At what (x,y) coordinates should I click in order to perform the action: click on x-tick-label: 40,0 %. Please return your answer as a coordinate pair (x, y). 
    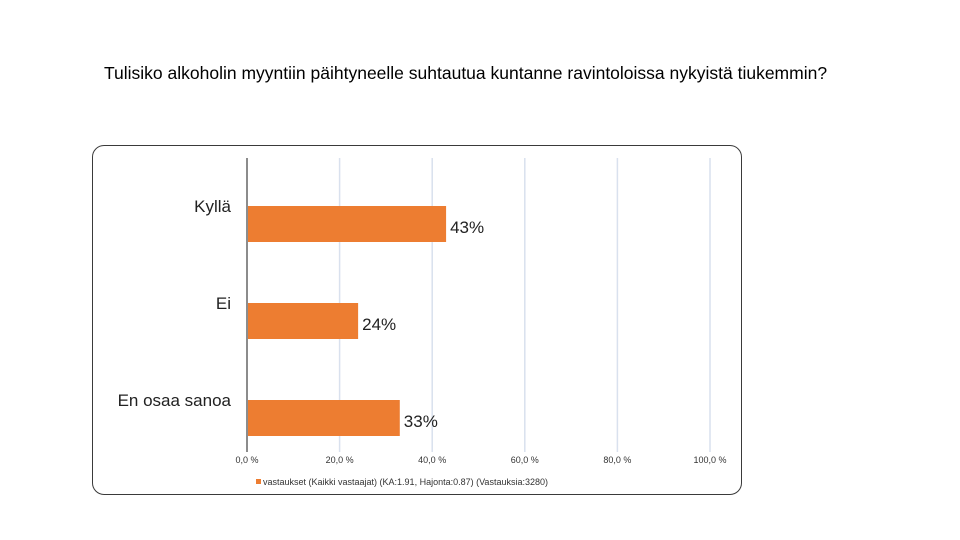
    Looking at the image, I should click on (432, 460).